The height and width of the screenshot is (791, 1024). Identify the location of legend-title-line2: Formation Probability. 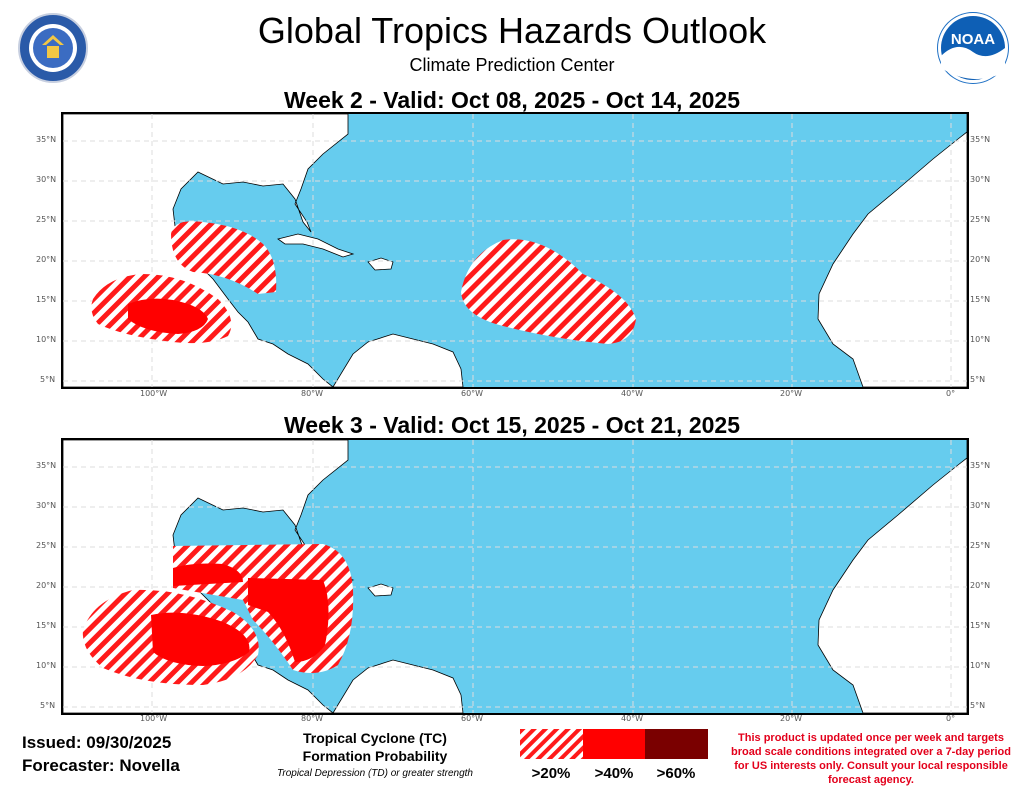
(375, 756).